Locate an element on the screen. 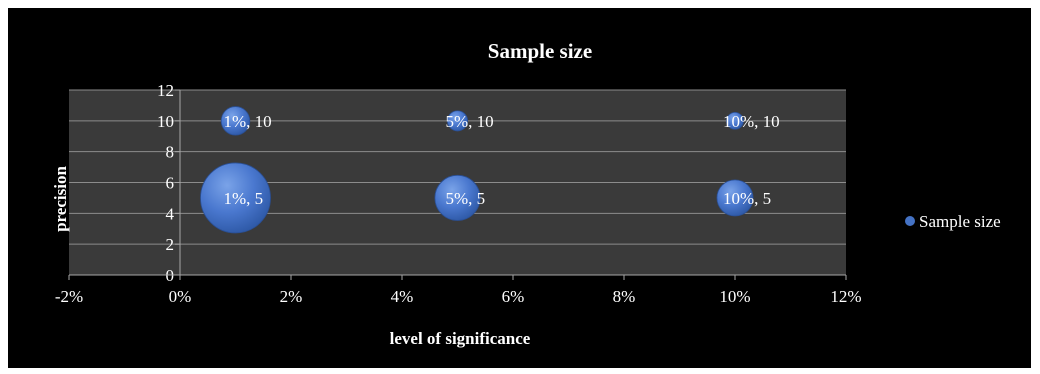  y-tick-label: 2 is located at coordinates (170, 244).